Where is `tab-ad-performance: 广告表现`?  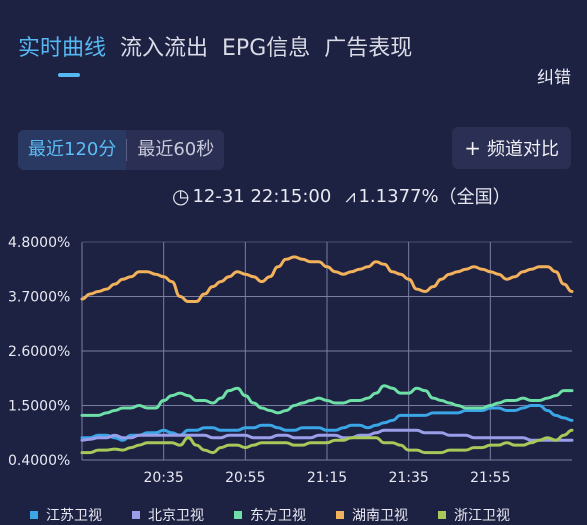
tab-ad-performance: 广告表现 is located at coordinates (368, 48).